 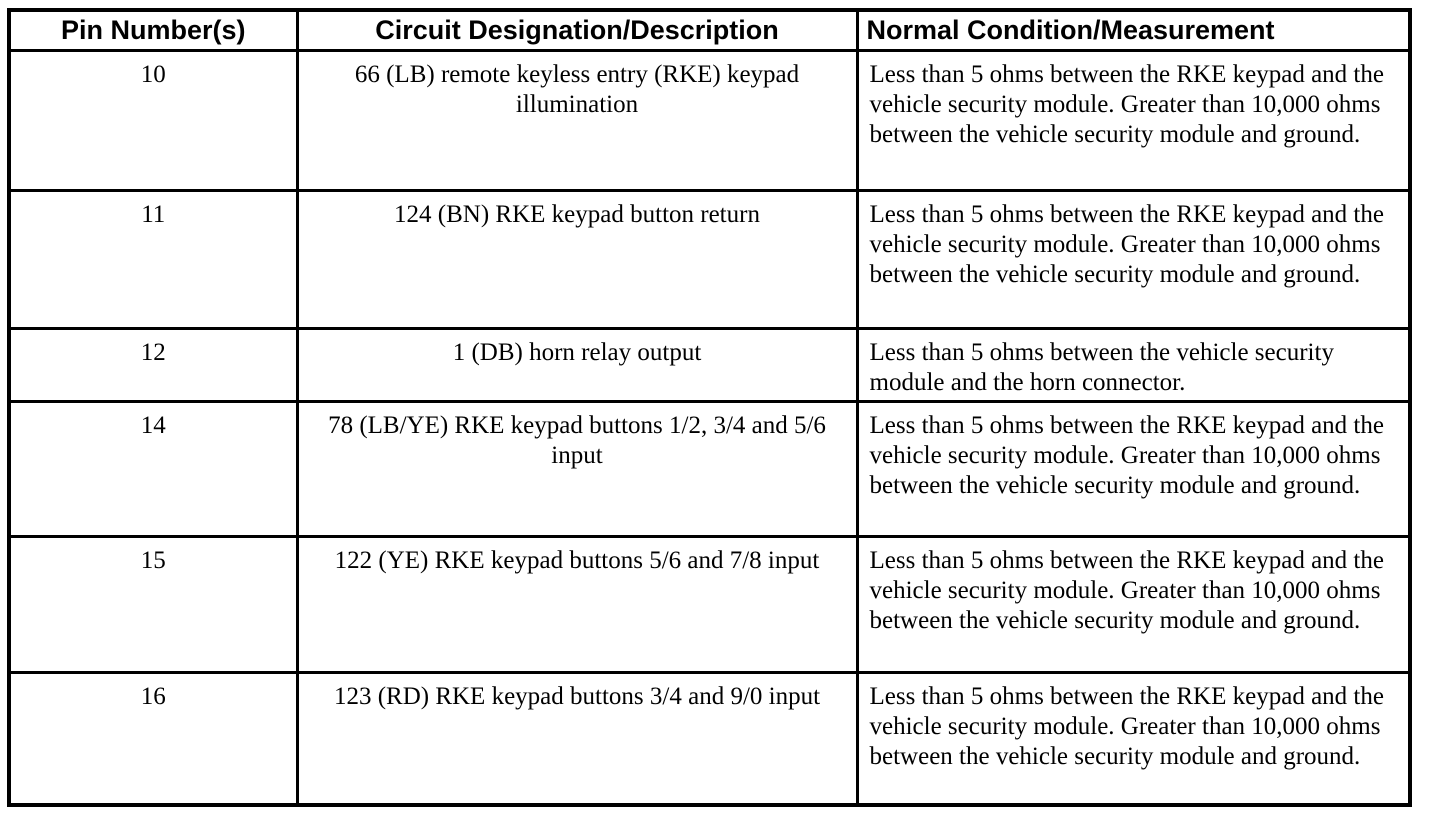 What do you see at coordinates (153, 30) in the screenshot?
I see `column-header-pin-numbers: Pin Number(s)` at bounding box center [153, 30].